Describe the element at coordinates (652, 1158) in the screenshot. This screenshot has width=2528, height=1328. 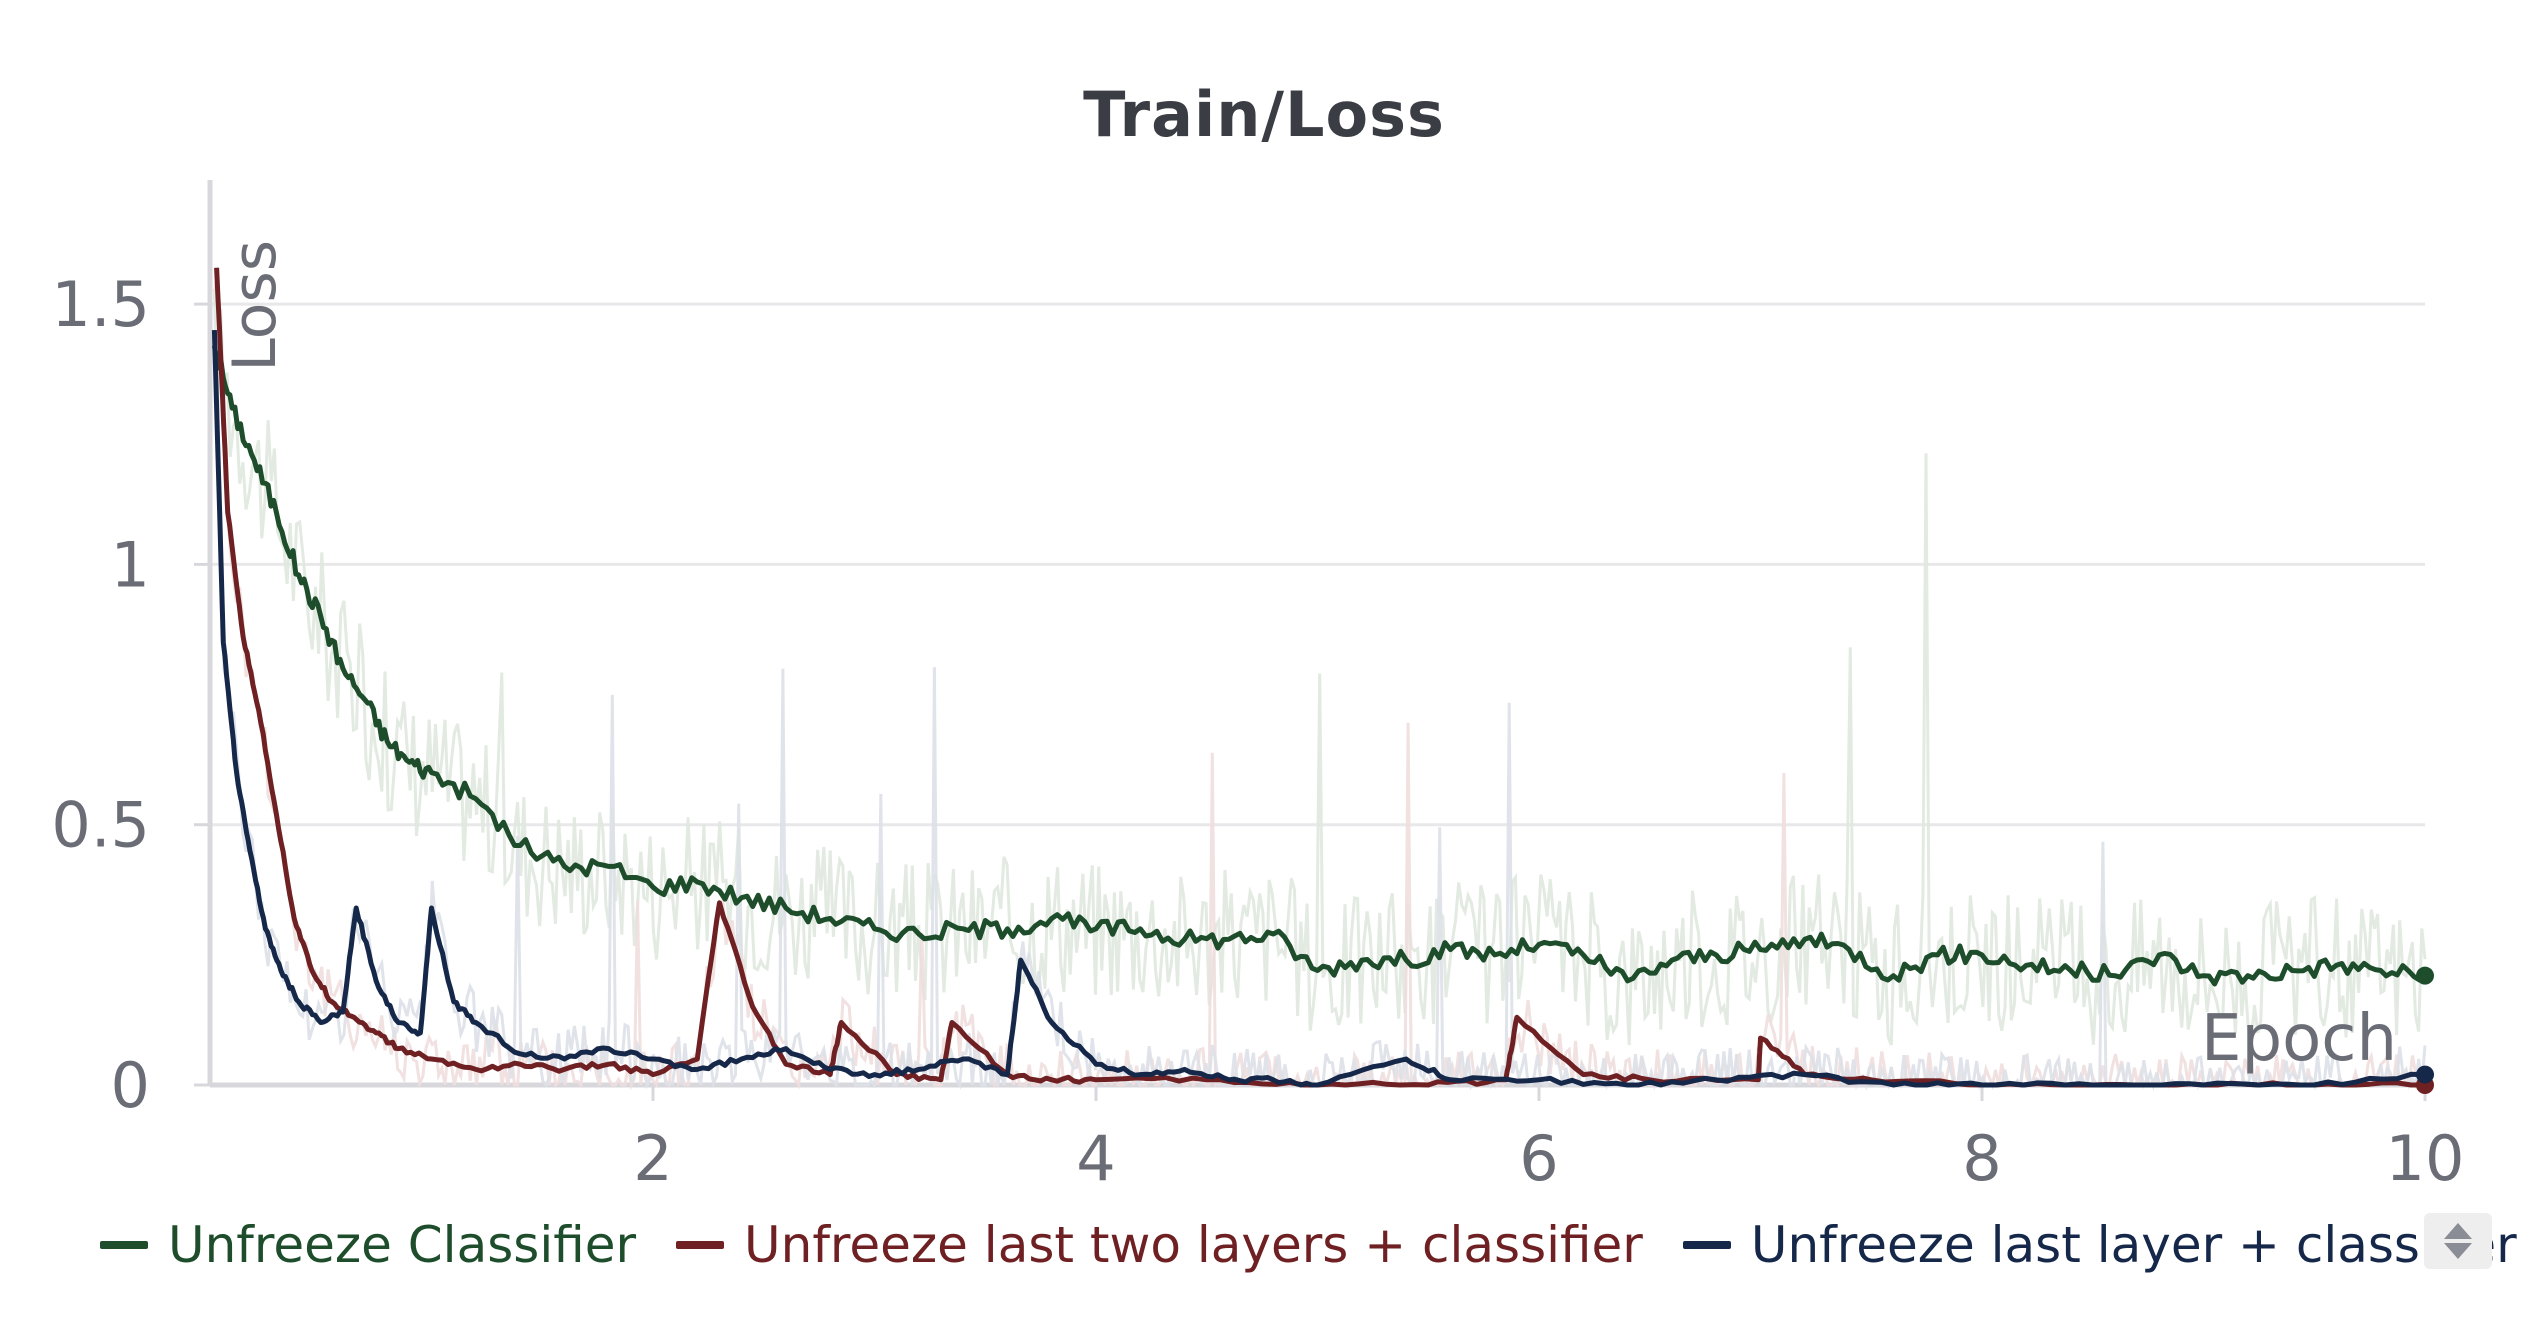
I see `x-tick-label: 2` at that location.